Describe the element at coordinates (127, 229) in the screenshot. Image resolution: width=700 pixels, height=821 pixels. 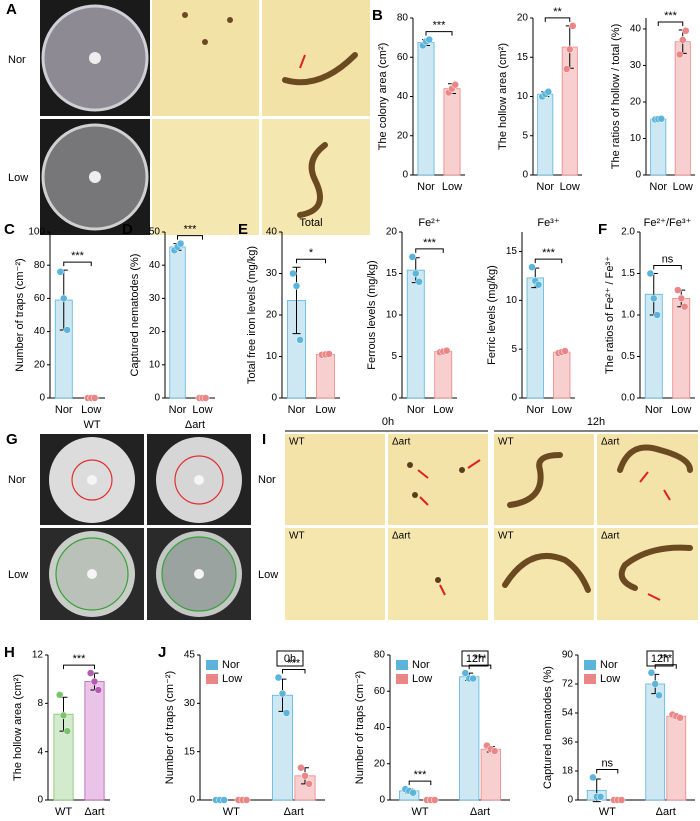
I see `panel-letter: D` at that location.